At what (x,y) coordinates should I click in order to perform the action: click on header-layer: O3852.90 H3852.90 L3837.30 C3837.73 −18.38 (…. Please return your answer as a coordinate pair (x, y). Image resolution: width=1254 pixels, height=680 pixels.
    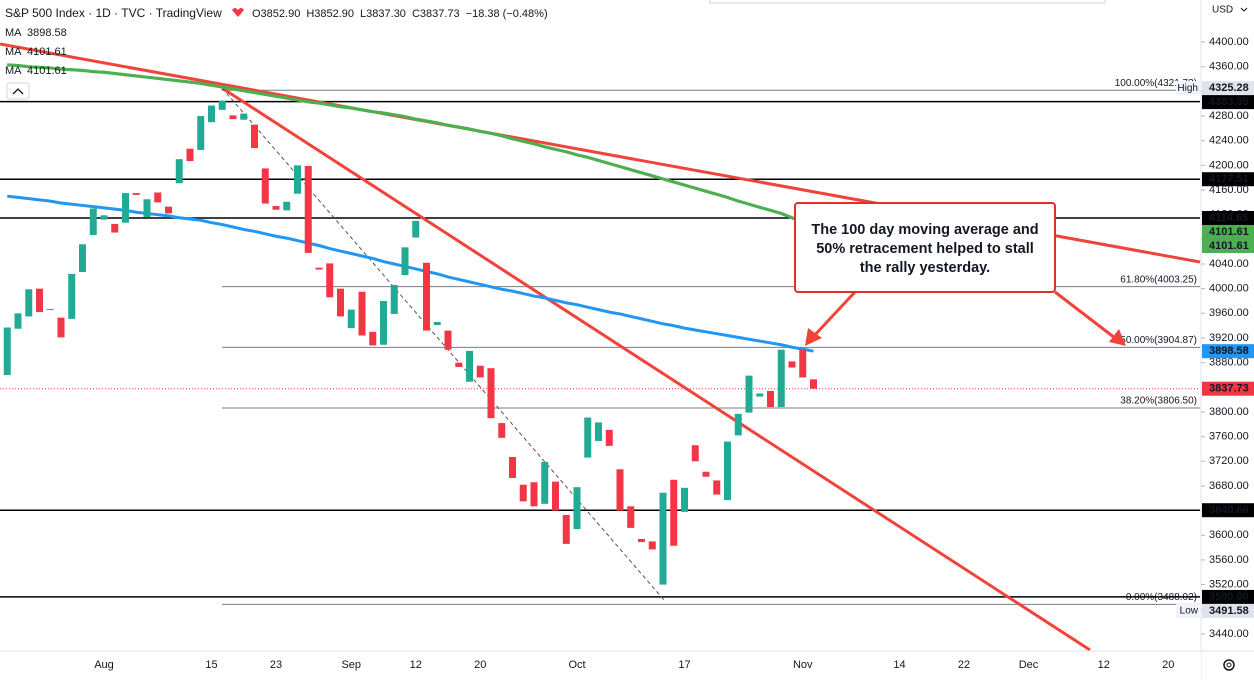
    Looking at the image, I should click on (276, 42).